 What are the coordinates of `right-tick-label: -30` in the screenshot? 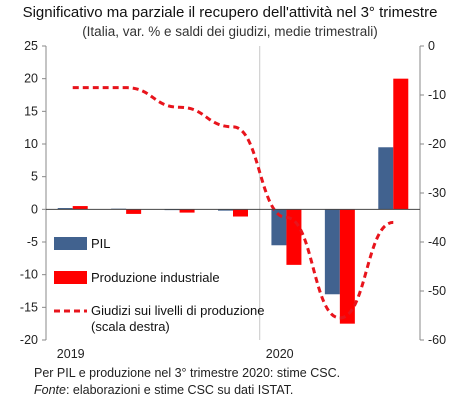 It's located at (437, 193).